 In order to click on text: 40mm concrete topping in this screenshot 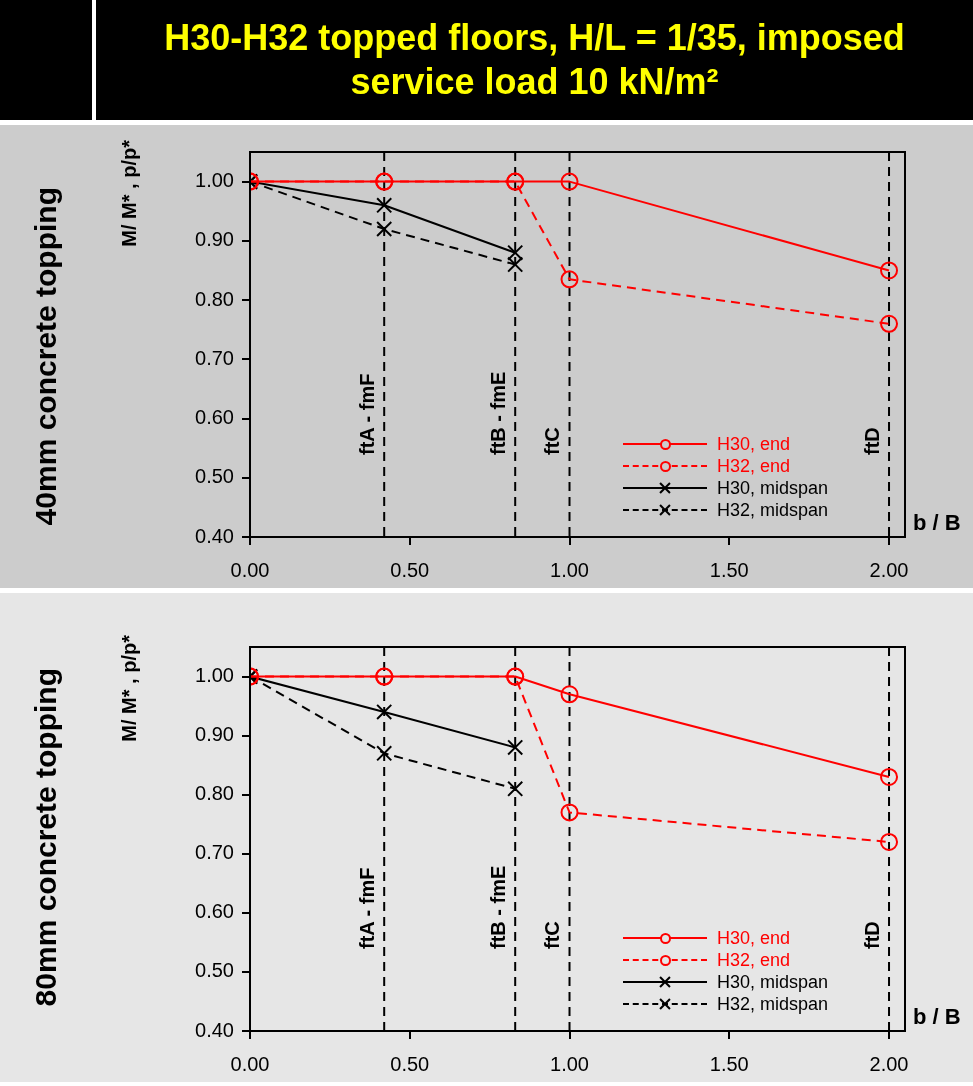, I will do `click(46, 356)`.